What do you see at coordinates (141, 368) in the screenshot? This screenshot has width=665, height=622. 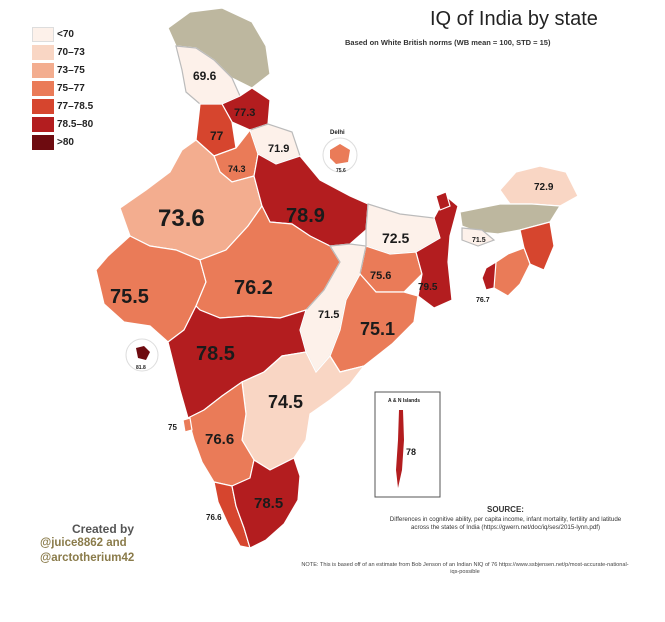 I see `label-daman-diu: 81.8` at bounding box center [141, 368].